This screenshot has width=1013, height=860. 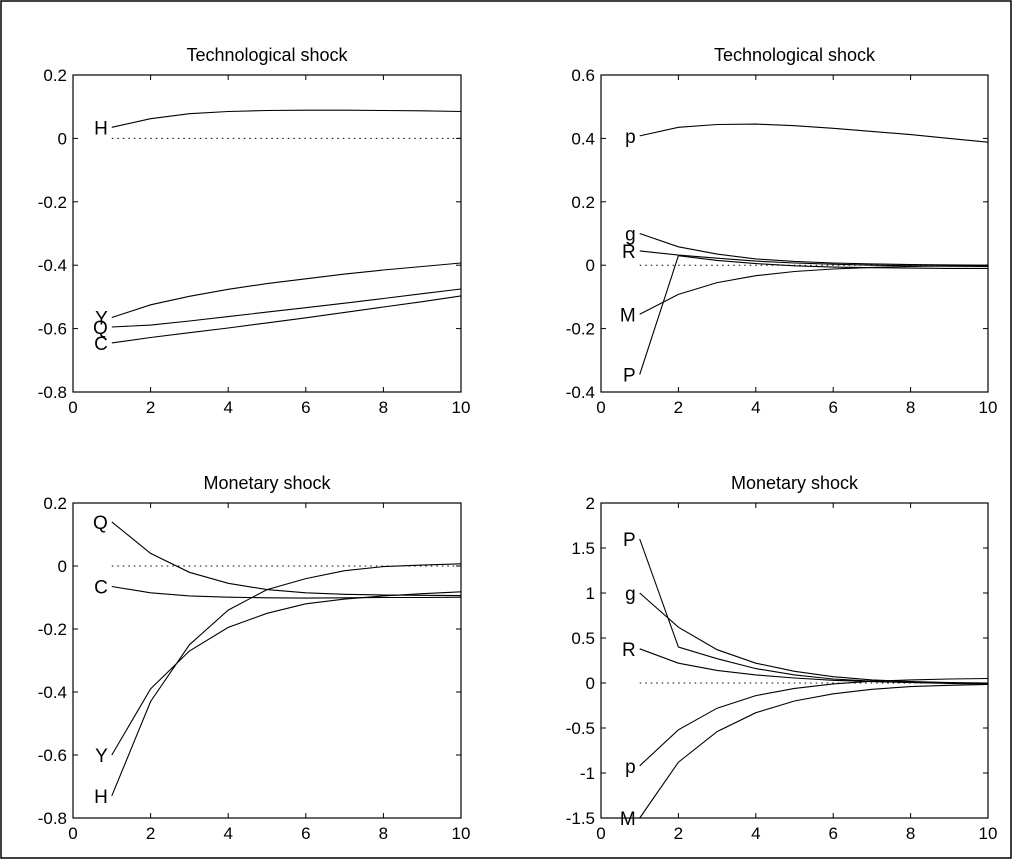 I want to click on series-line-P, so click(x=813, y=315).